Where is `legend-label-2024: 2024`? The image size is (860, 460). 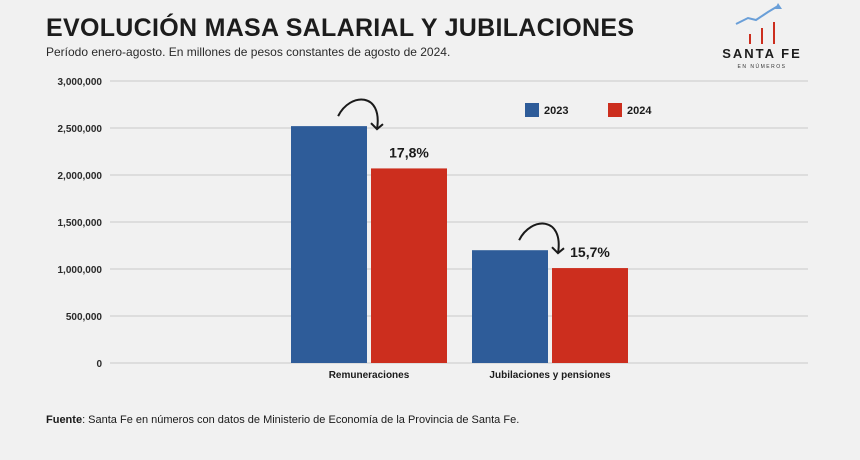 legend-label-2024: 2024 is located at coordinates (639, 111).